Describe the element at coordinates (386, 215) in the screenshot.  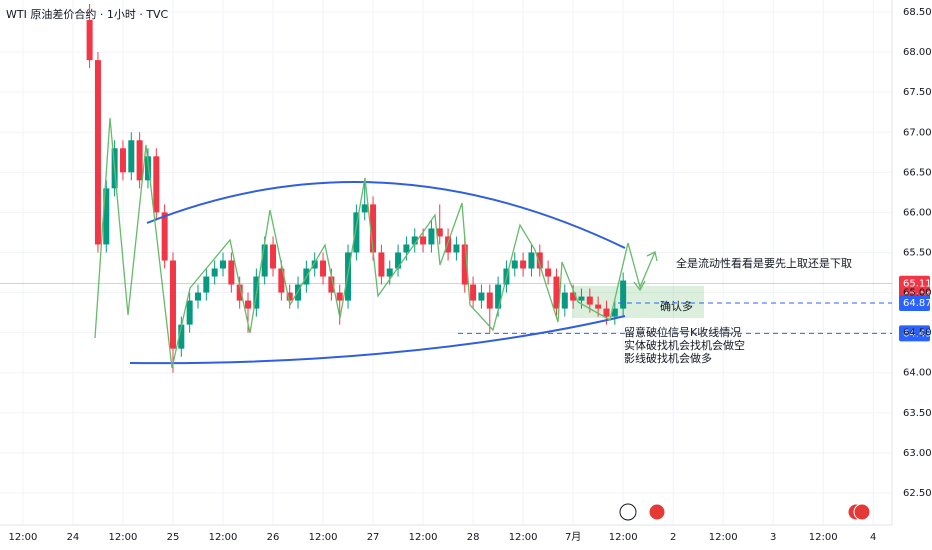
I see `upper-curve` at that location.